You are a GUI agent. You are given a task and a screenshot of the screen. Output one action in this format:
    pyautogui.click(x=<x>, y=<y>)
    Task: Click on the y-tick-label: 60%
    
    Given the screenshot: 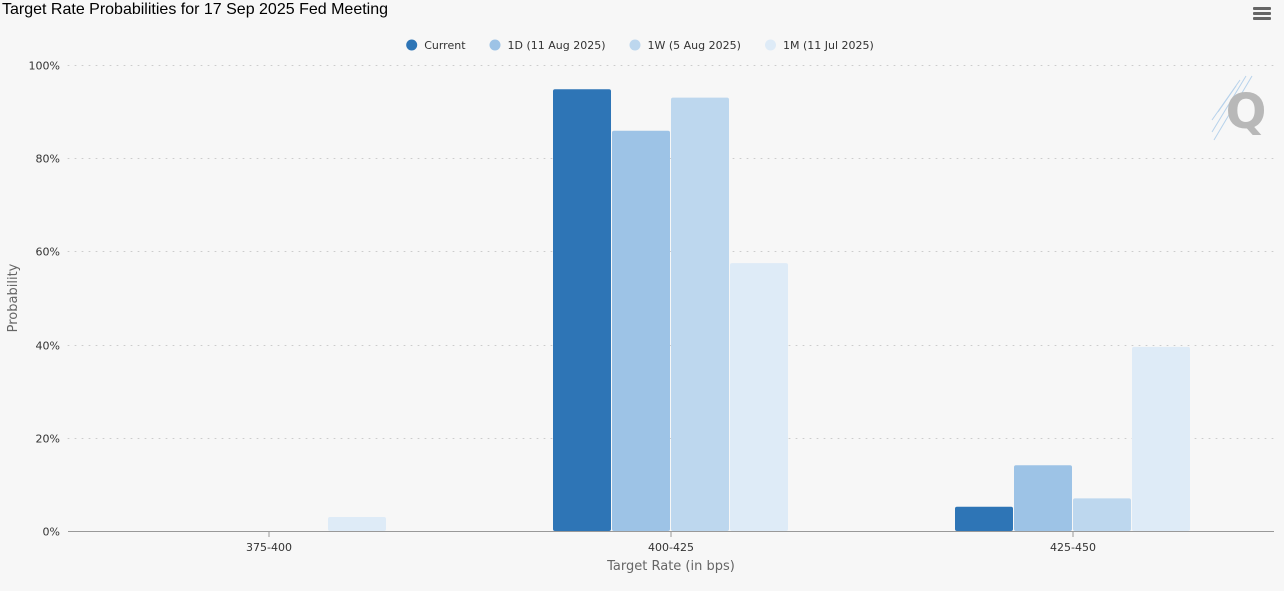 What is the action you would take?
    pyautogui.click(x=48, y=252)
    